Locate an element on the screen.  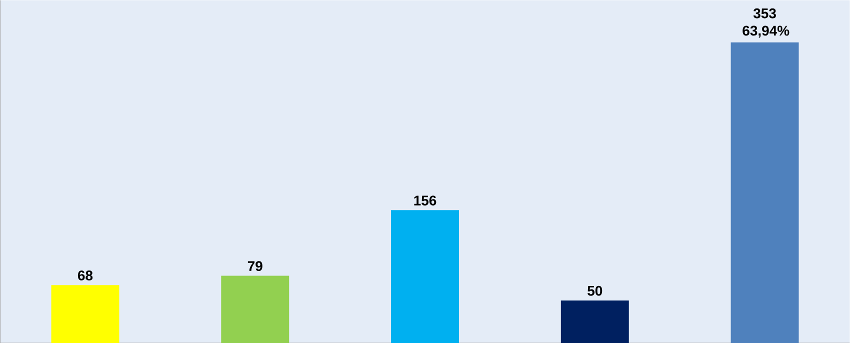
data-label: 68 is located at coordinates (85, 275).